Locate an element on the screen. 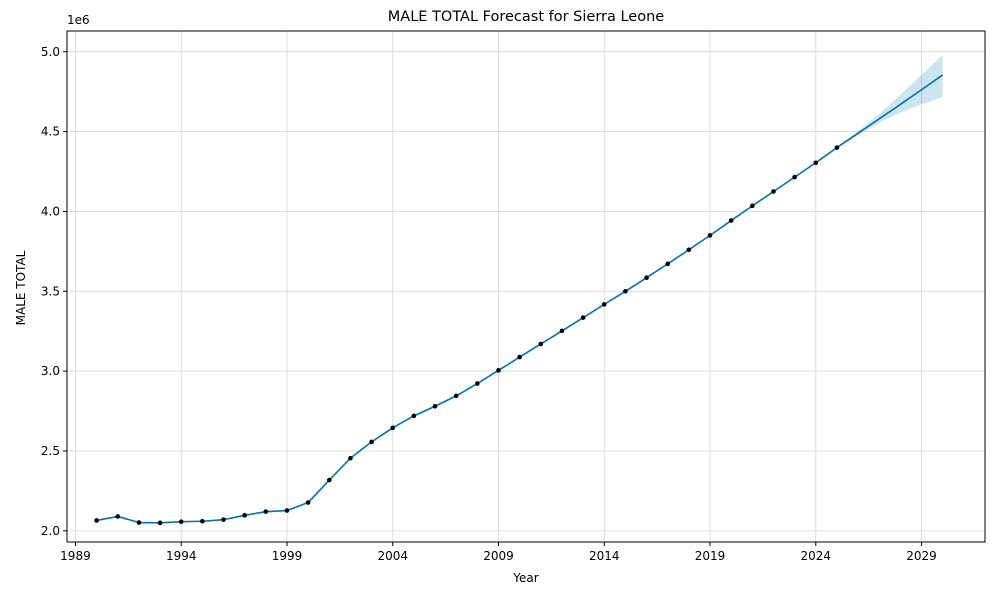  x-tick-label: 1994 is located at coordinates (181, 556).